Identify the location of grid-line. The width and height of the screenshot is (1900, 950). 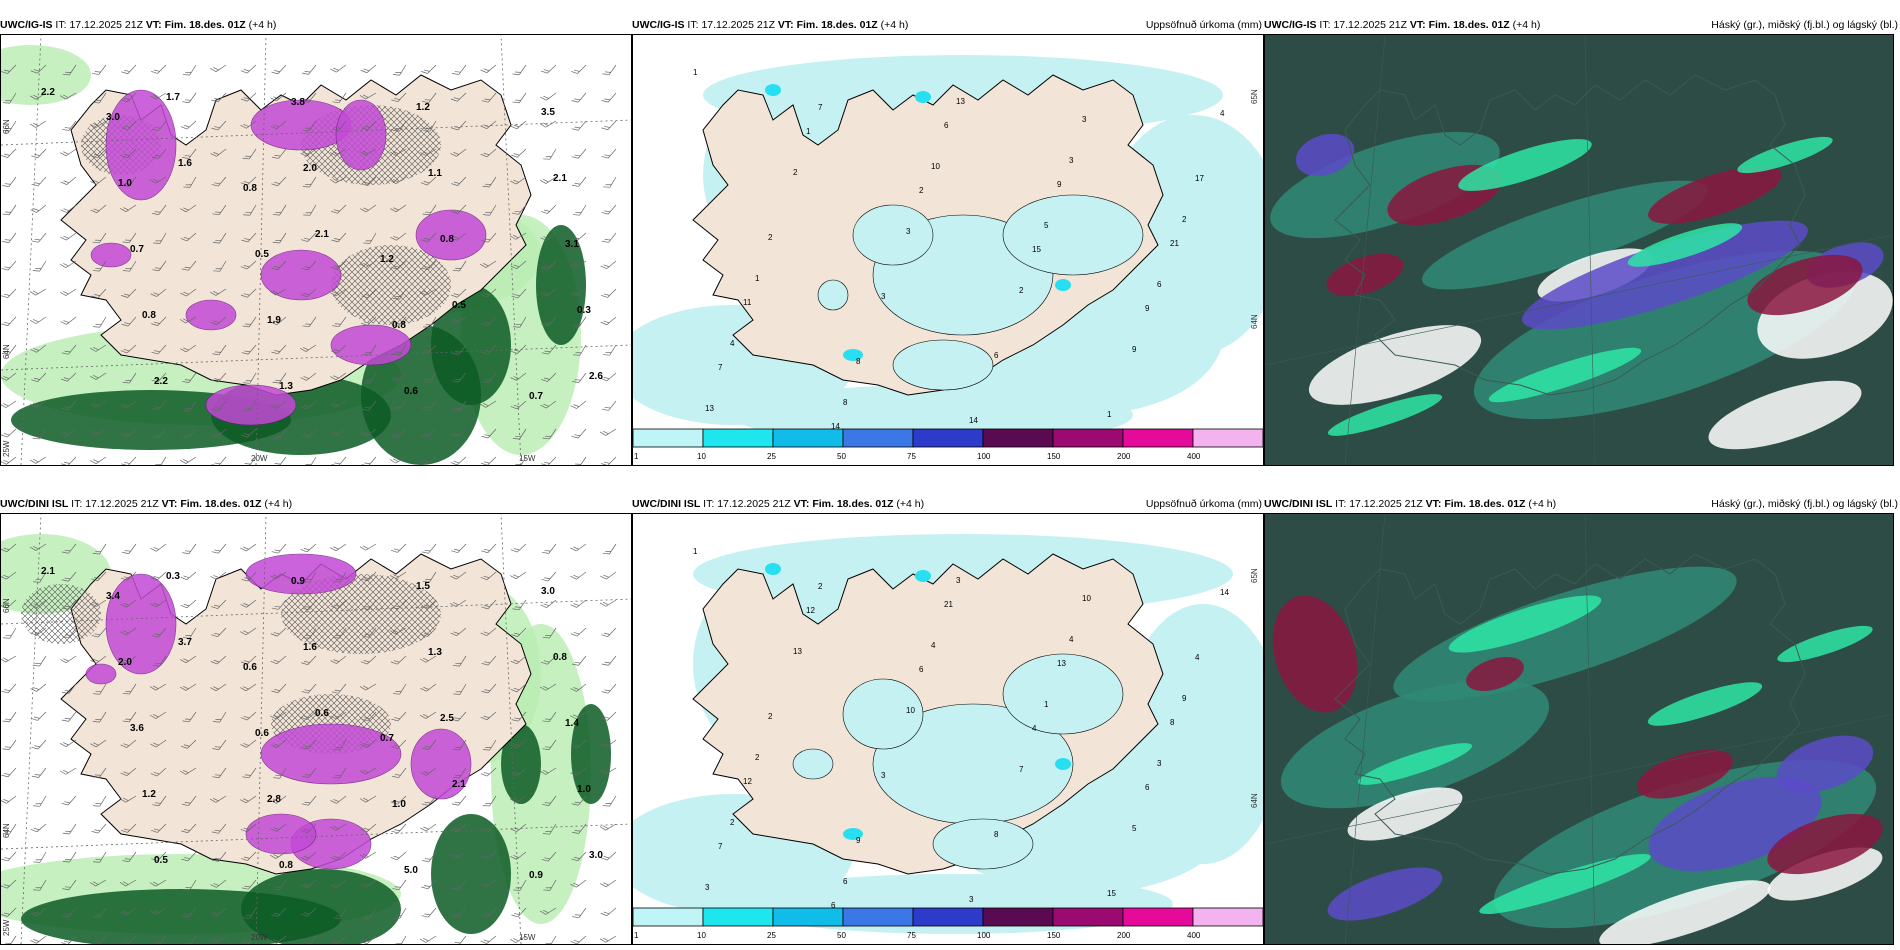
(1365, 729).